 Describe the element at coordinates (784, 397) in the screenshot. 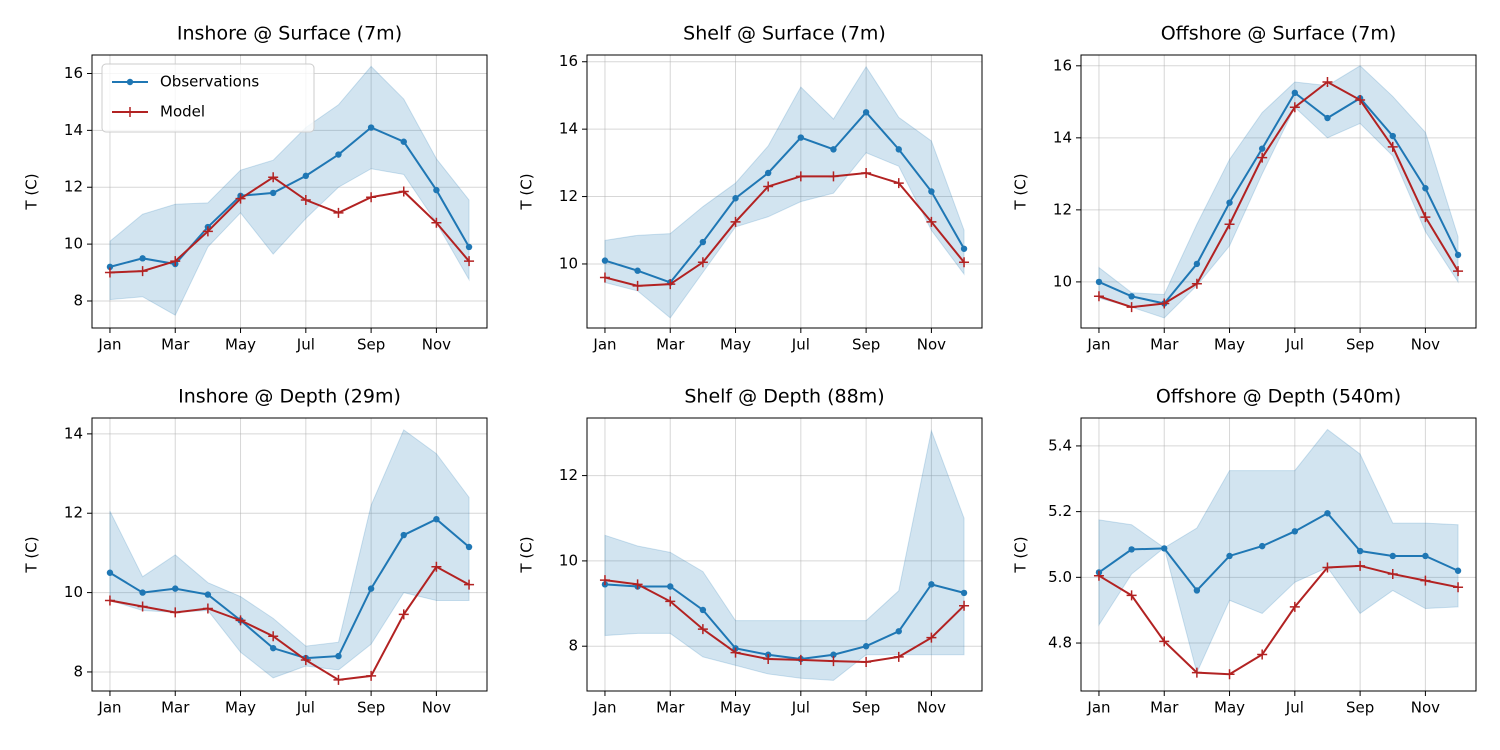

I see `subplot-title: Shelf @ Depth (88m)` at that location.